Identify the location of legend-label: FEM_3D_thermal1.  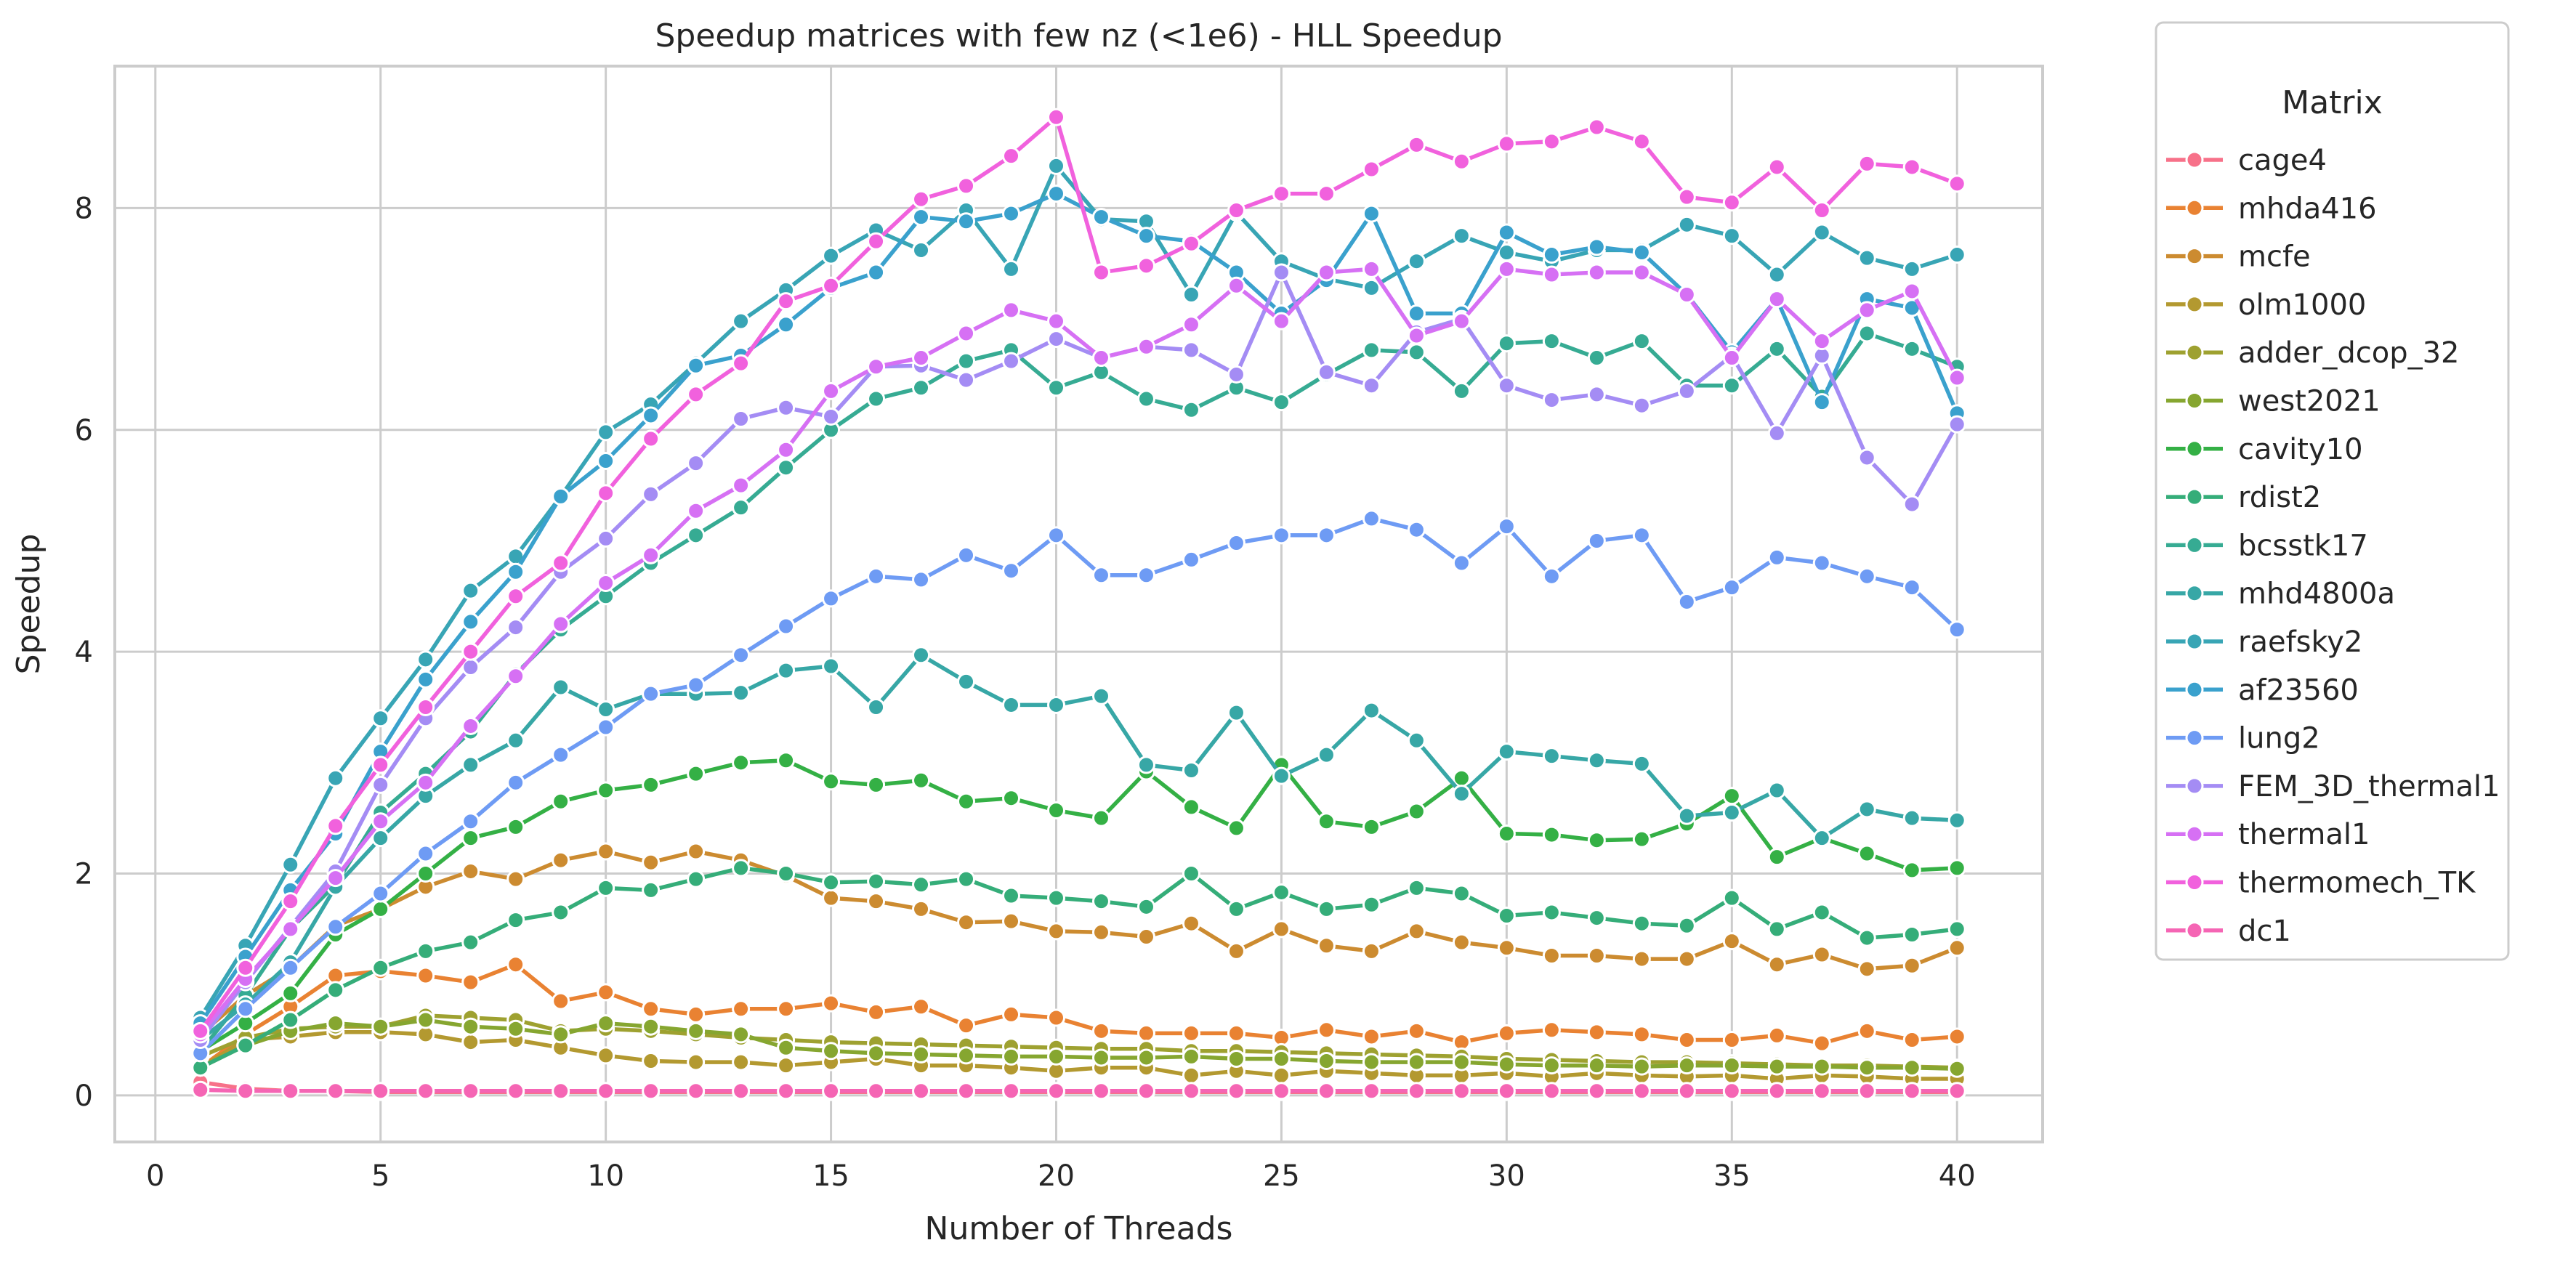
(2369, 786).